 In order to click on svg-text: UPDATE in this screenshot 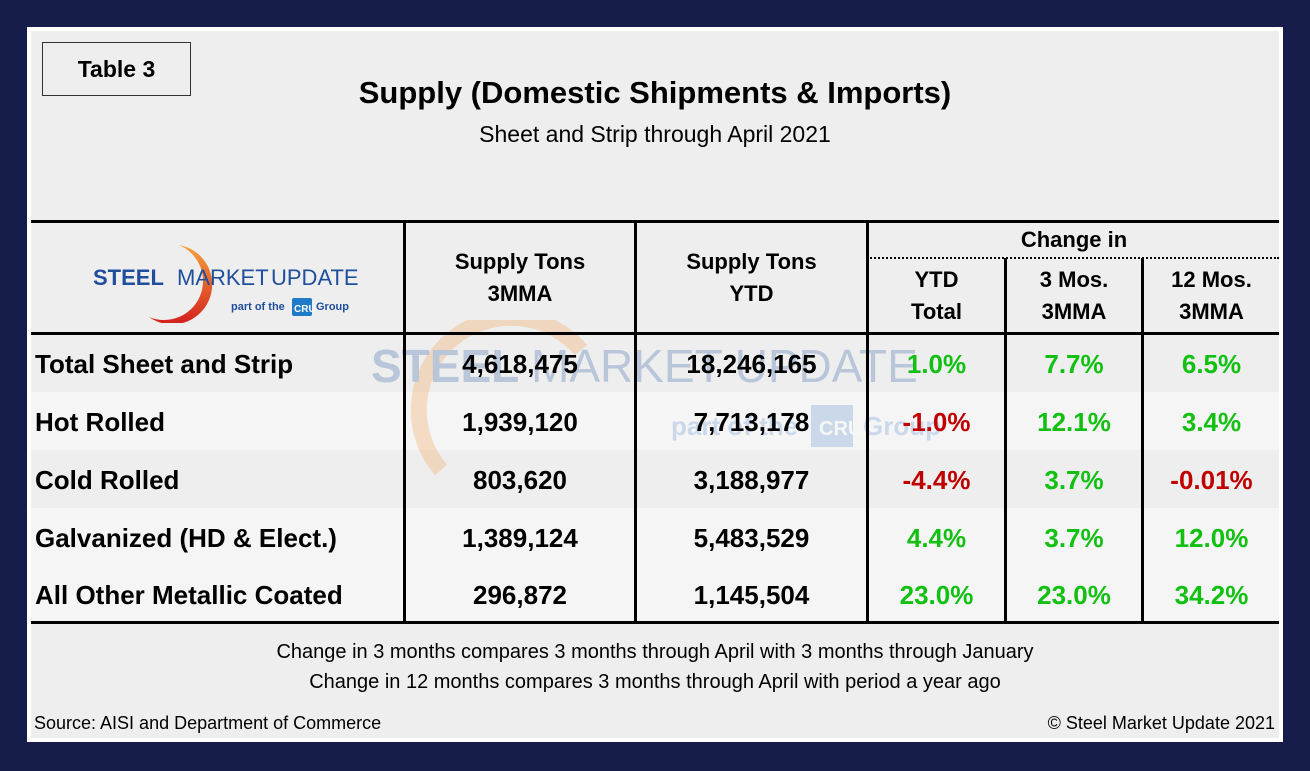, I will do `click(315, 277)`.